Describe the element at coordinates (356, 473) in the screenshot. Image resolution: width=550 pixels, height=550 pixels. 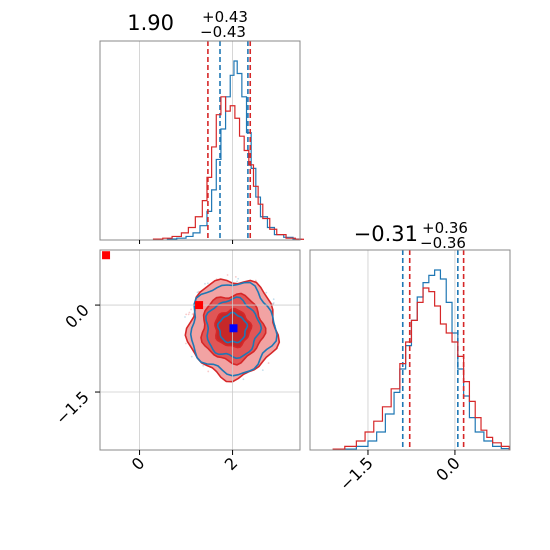
I see `right-tick-label-0: −1.5` at that location.